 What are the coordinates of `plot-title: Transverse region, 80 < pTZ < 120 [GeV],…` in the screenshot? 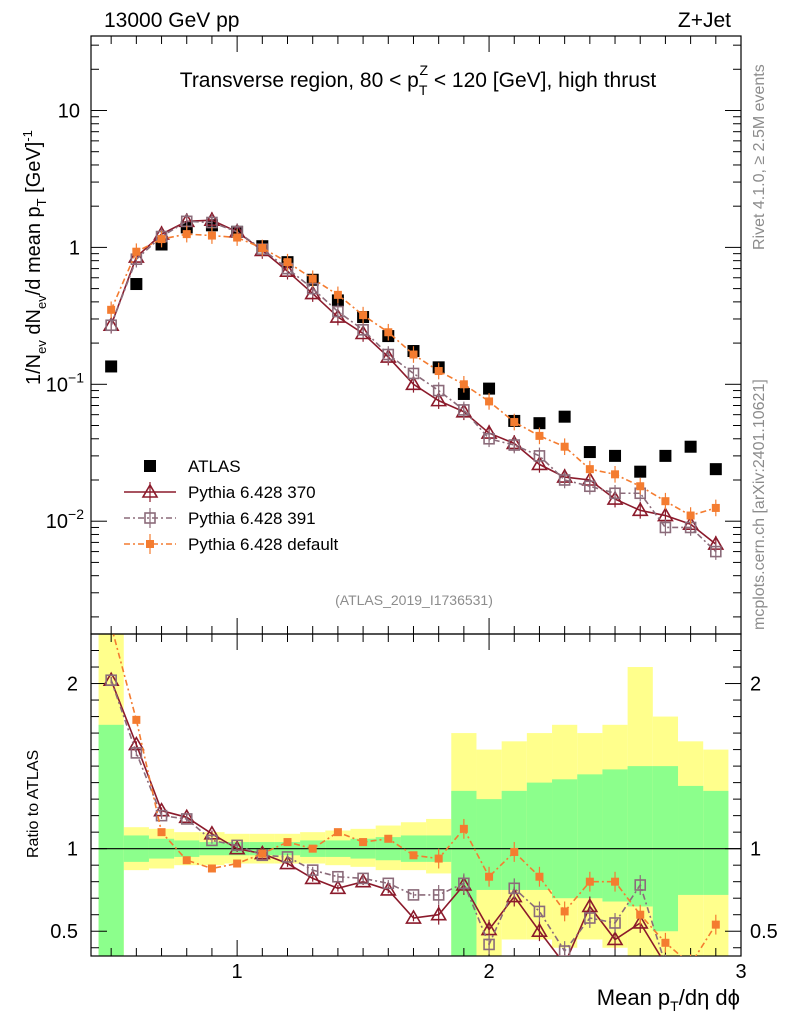 It's located at (418, 80).